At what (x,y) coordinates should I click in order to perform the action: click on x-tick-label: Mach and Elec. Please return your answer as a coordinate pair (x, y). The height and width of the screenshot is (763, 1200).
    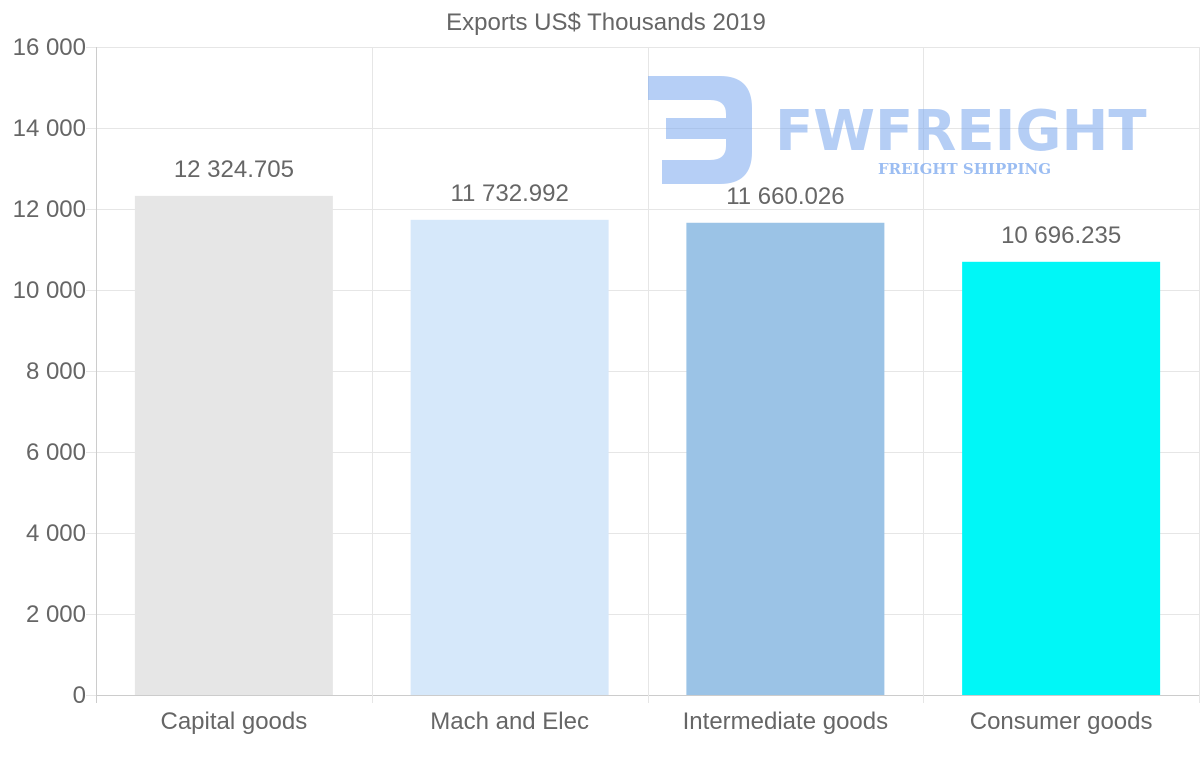
    Looking at the image, I should click on (509, 721).